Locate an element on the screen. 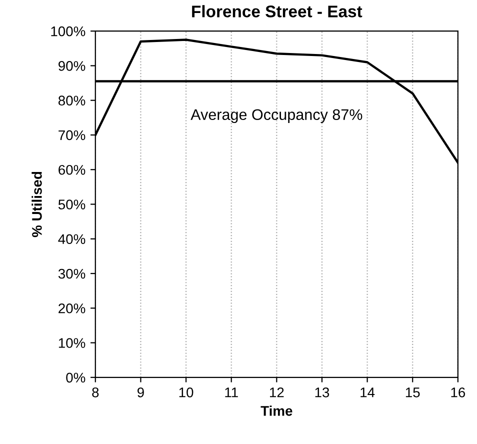 This screenshot has width=477, height=444. y-tick-label: 50% is located at coordinates (72, 205).